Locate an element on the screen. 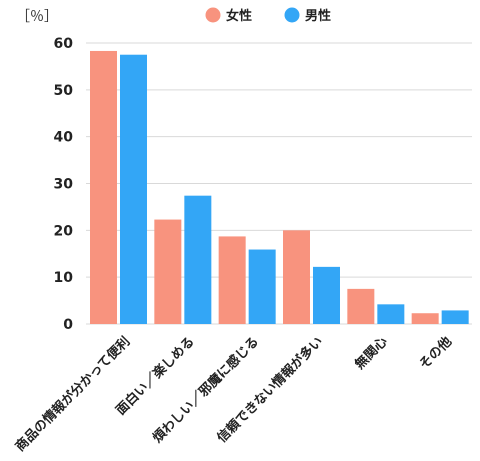 This screenshot has width=480, height=461. y-tick-label: 10 is located at coordinates (64, 278).